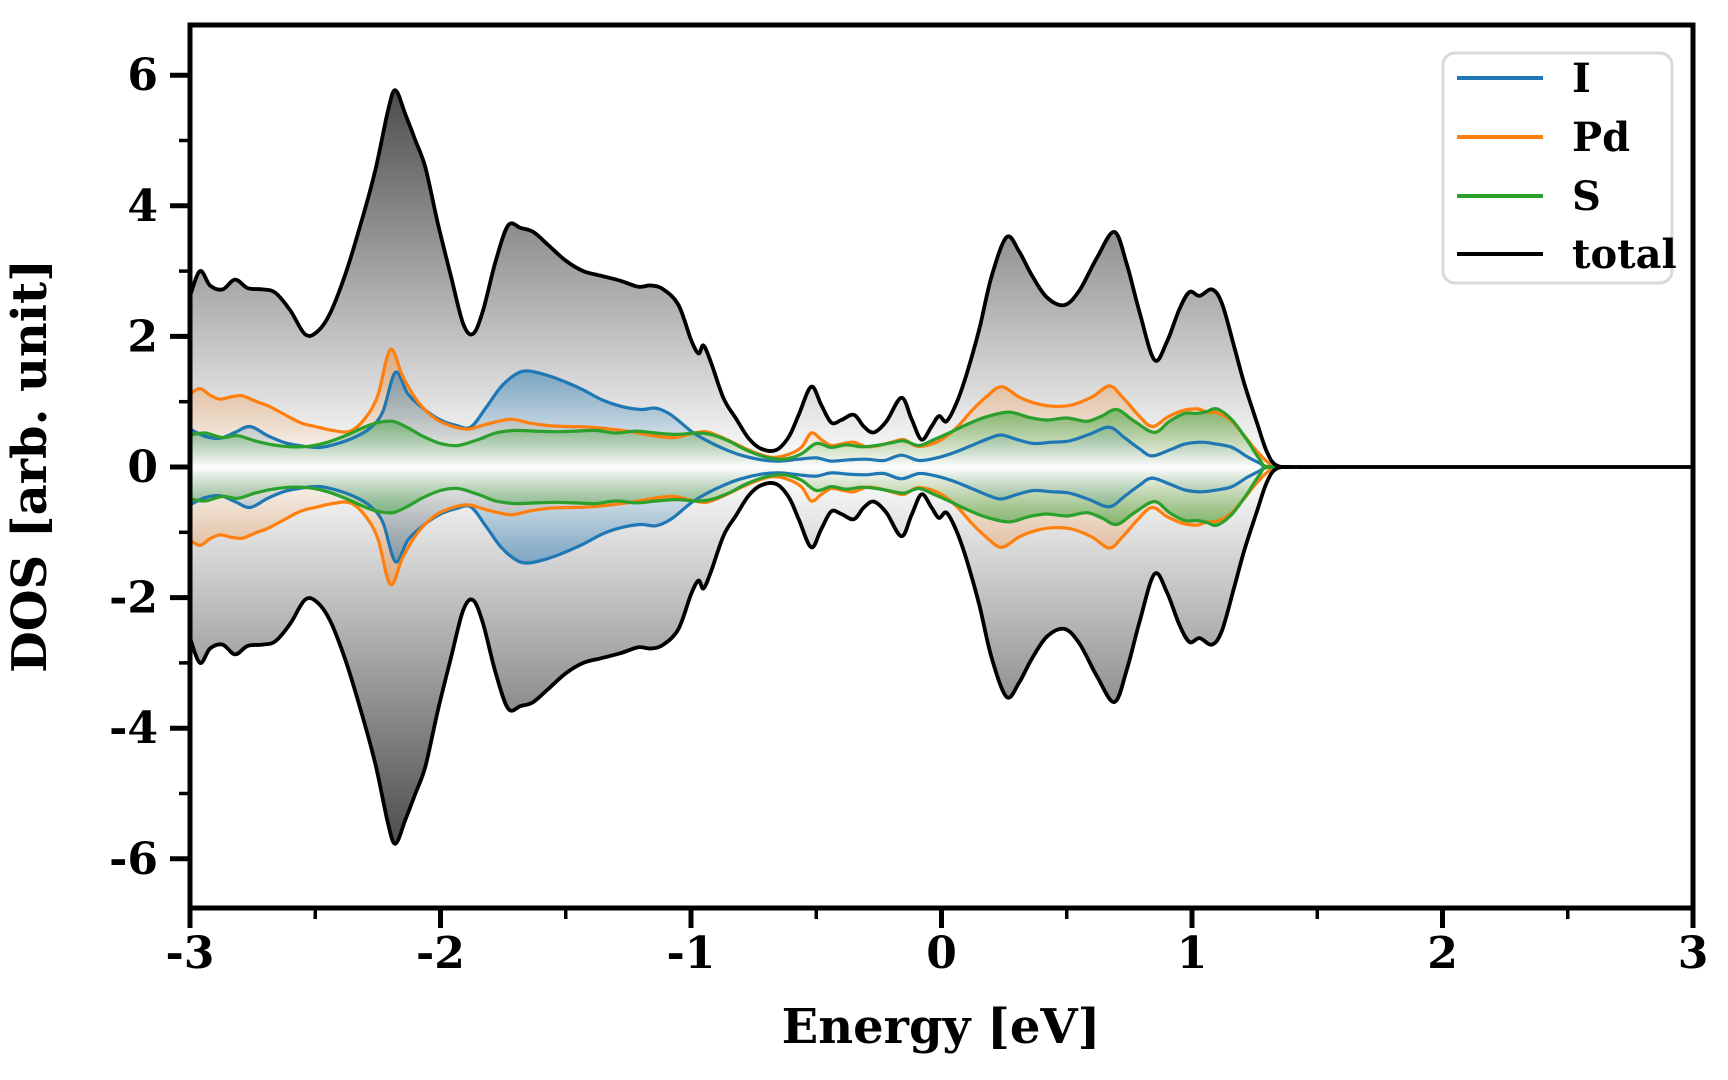  I want to click on legend-label-Pd: Pd, so click(1601, 137).